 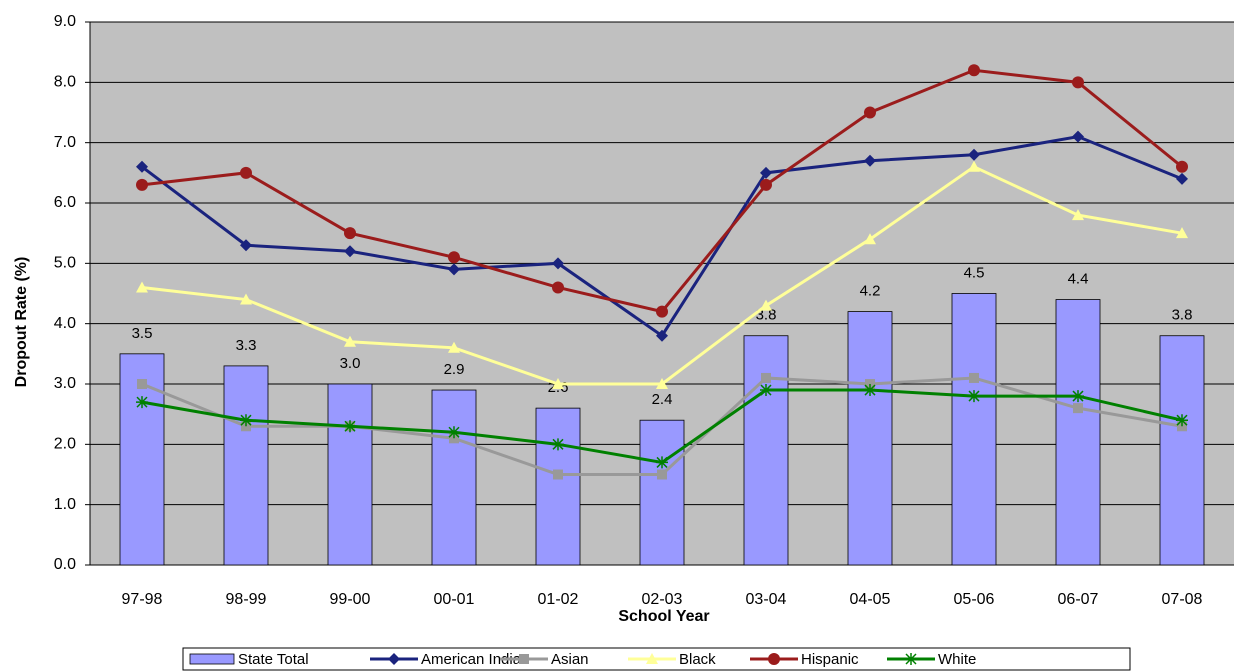 I want to click on data-label: 4.5, so click(x=974, y=272).